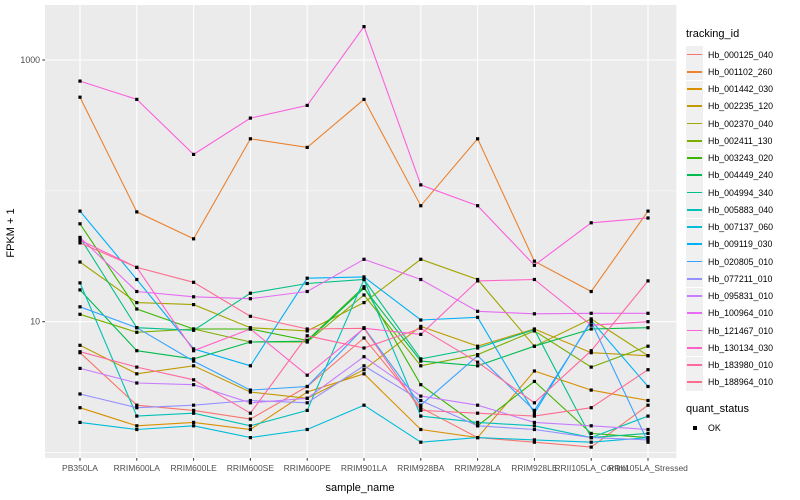 The height and width of the screenshot is (500, 800). What do you see at coordinates (478, 438) in the screenshot?
I see `point-Hb_007137_060-RRIM928LA` at bounding box center [478, 438].